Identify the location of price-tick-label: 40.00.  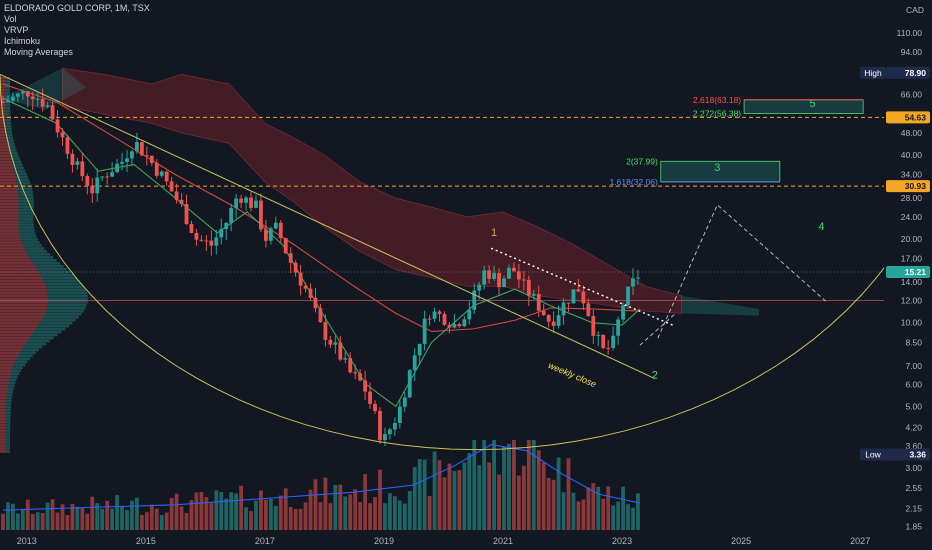
(912, 155).